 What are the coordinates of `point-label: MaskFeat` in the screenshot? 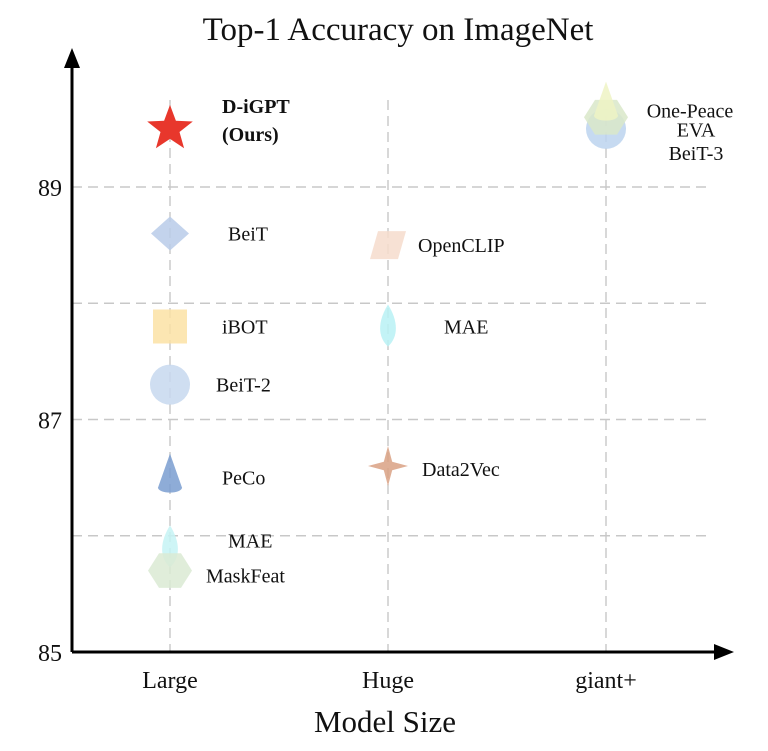 It's located at (245, 577).